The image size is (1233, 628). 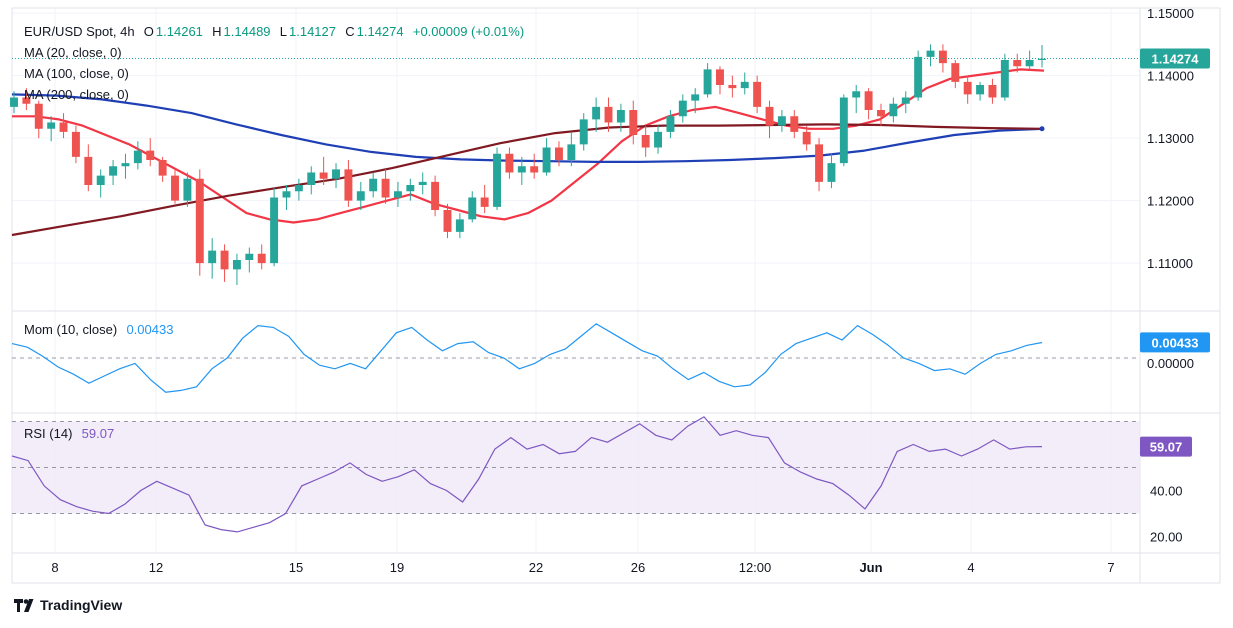 What do you see at coordinates (1170, 76) in the screenshot?
I see `y-tick-label: 1.14000` at bounding box center [1170, 76].